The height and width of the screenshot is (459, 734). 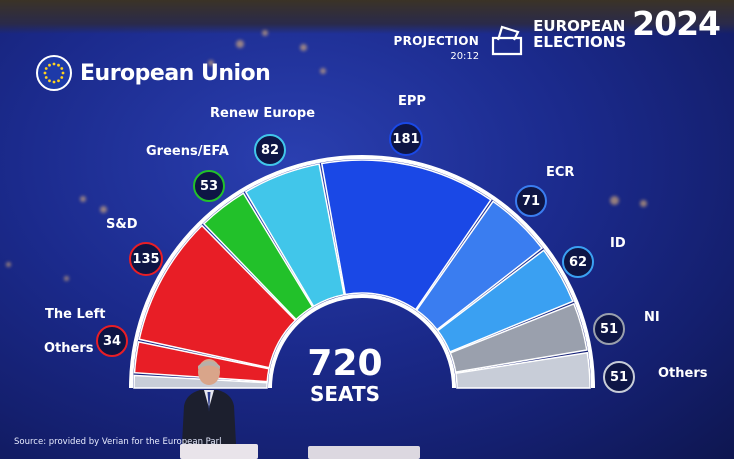 I want to click on title-line-1: EUROPEAN, so click(x=579, y=26).